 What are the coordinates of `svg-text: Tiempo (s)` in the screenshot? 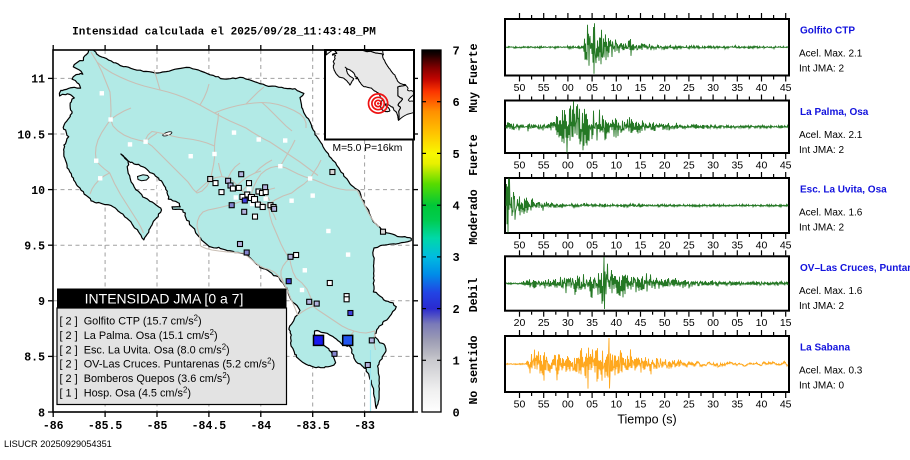 It's located at (646, 420).